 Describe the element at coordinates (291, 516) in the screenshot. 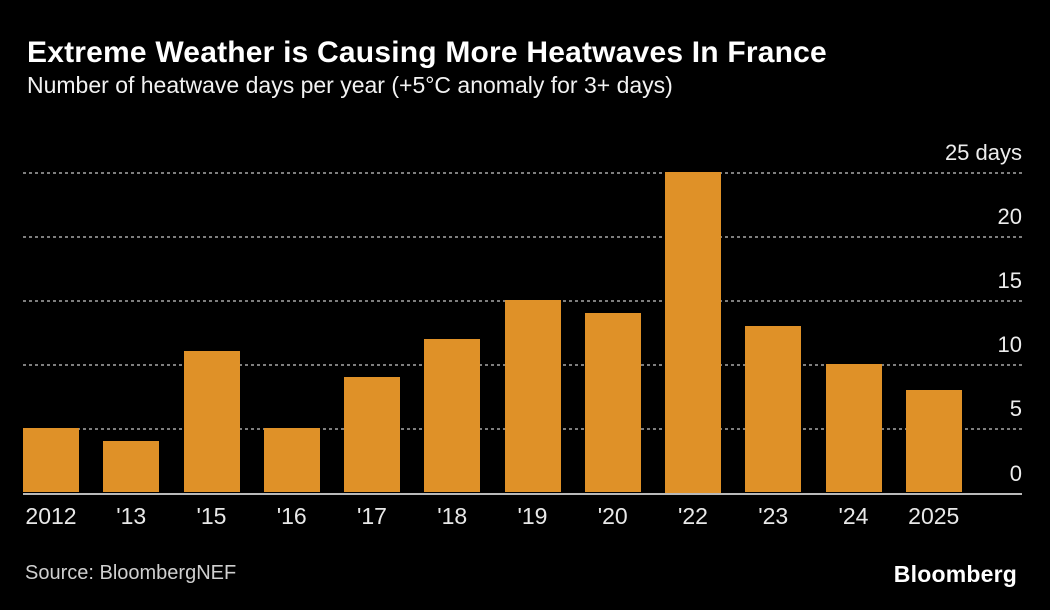

I see `x-axis-label-16: '16` at that location.